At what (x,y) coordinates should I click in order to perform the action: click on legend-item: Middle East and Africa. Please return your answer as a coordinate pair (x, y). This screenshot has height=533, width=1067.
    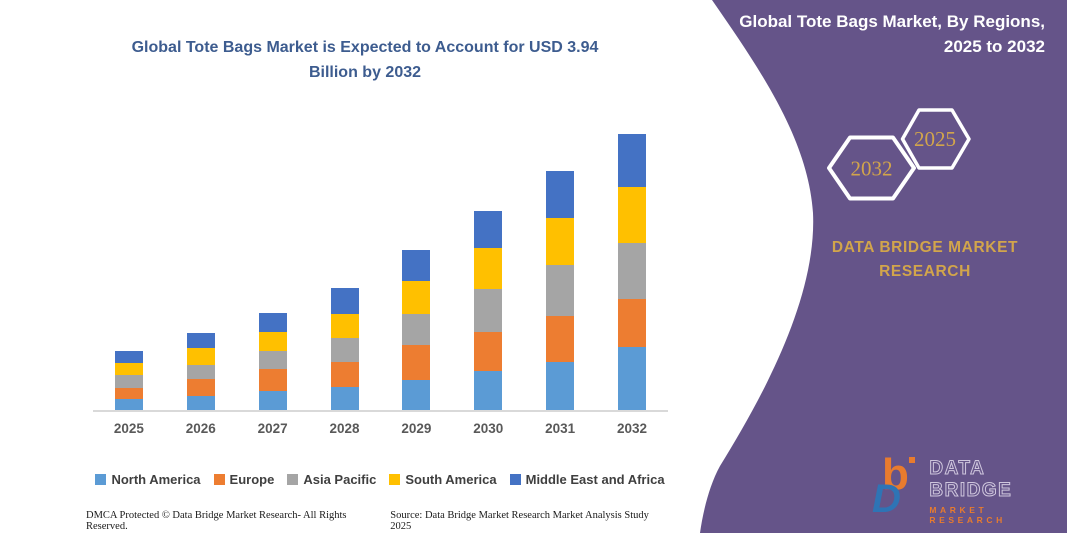
    Looking at the image, I should click on (587, 479).